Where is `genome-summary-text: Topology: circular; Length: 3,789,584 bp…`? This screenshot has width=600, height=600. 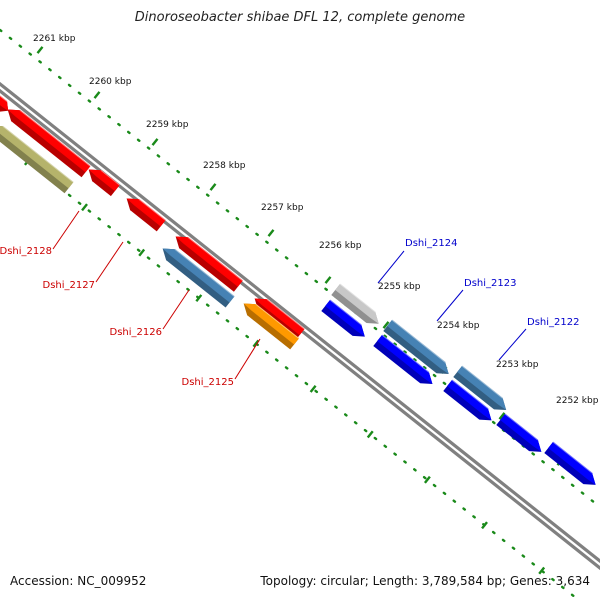 genome-summary-text: Topology: circular; Length: 3,789,584 bp… is located at coordinates (425, 581).